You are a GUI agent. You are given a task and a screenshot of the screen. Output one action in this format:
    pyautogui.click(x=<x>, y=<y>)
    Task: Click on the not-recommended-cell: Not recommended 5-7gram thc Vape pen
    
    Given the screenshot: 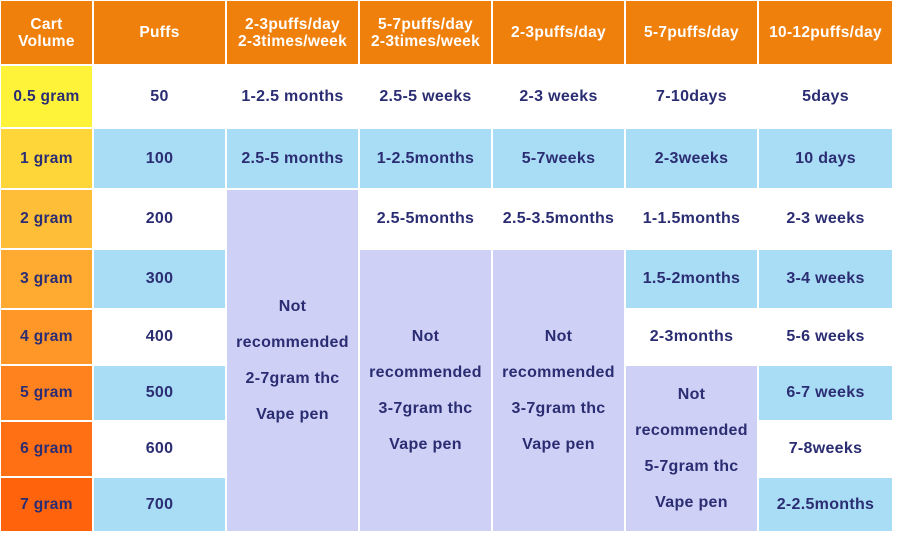 What is the action you would take?
    pyautogui.click(x=691, y=448)
    